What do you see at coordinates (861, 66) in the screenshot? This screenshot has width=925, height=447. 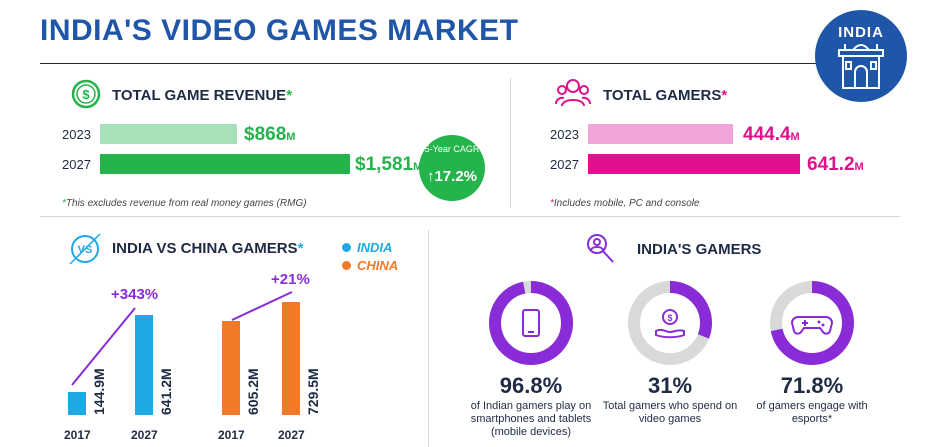 I see `gateway-of-india-icon` at bounding box center [861, 66].